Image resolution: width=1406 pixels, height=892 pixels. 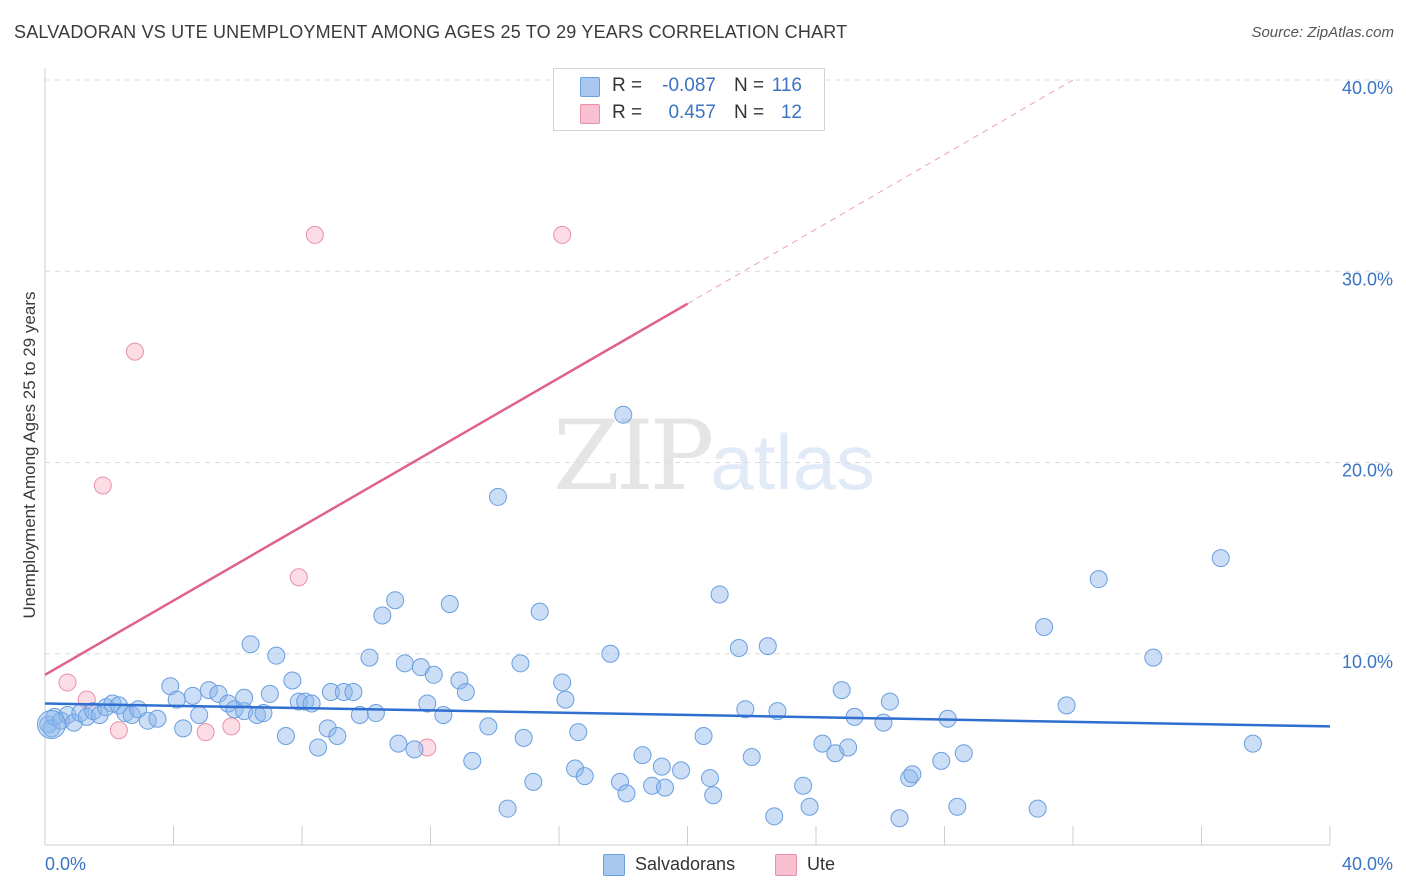 What do you see at coordinates (65, 864) in the screenshot?
I see `x-tick-label: 0.0%` at bounding box center [65, 864].